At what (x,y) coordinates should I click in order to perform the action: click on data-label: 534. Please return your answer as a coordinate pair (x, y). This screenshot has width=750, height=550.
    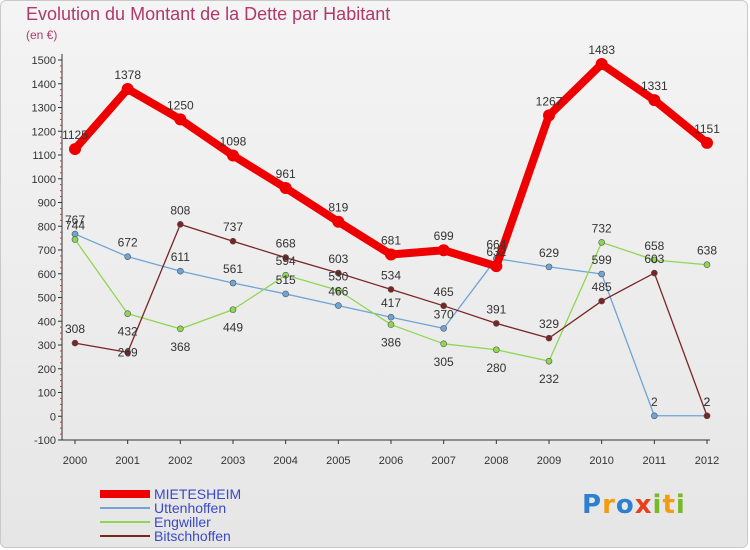
    Looking at the image, I should click on (391, 275).